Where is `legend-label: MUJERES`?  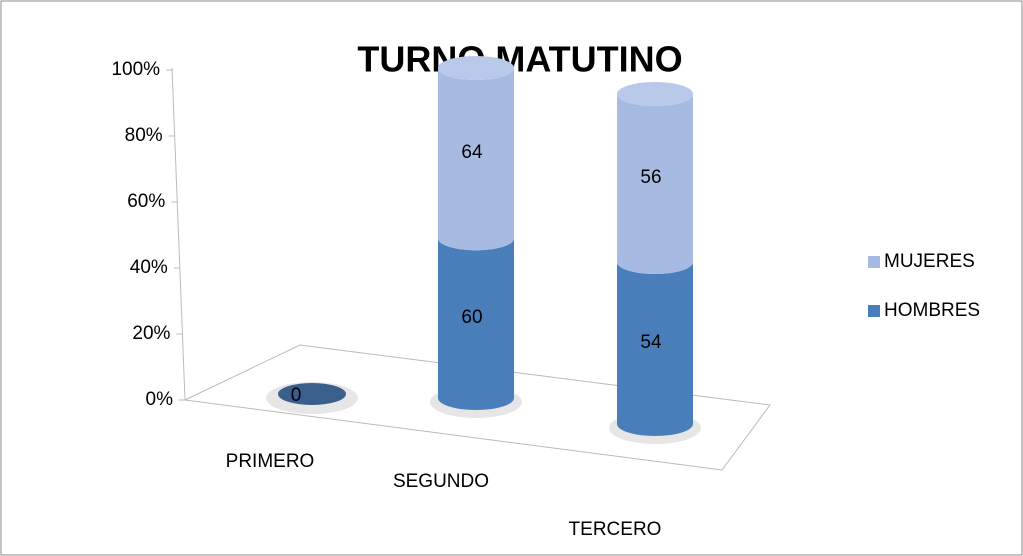 legend-label: MUJERES is located at coordinates (929, 261).